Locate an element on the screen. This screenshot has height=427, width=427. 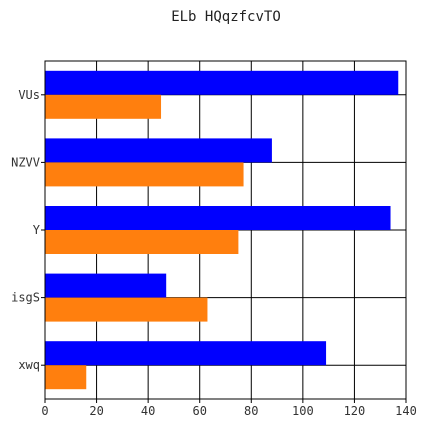
y-tick-label: NZVV is located at coordinates (25, 162).